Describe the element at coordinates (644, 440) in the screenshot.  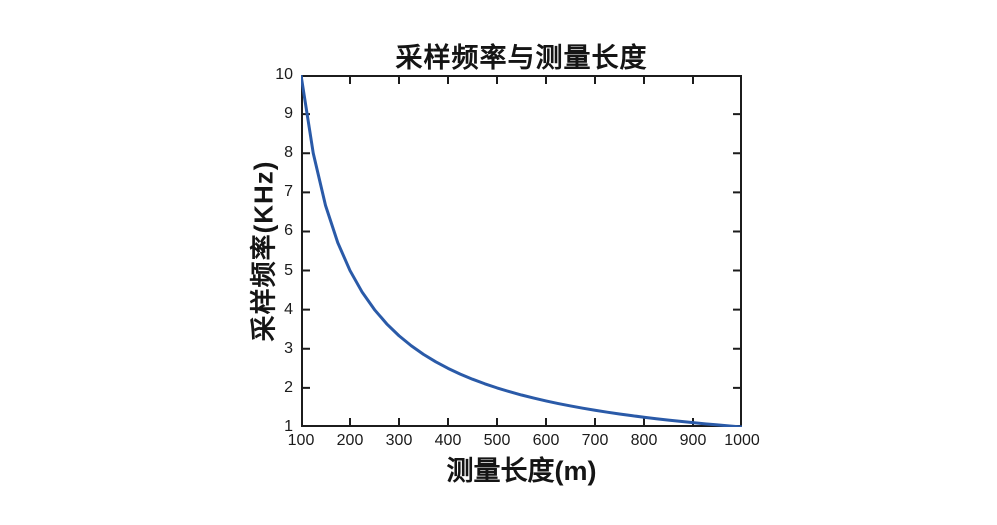
I see `x-tick-label: 800` at that location.